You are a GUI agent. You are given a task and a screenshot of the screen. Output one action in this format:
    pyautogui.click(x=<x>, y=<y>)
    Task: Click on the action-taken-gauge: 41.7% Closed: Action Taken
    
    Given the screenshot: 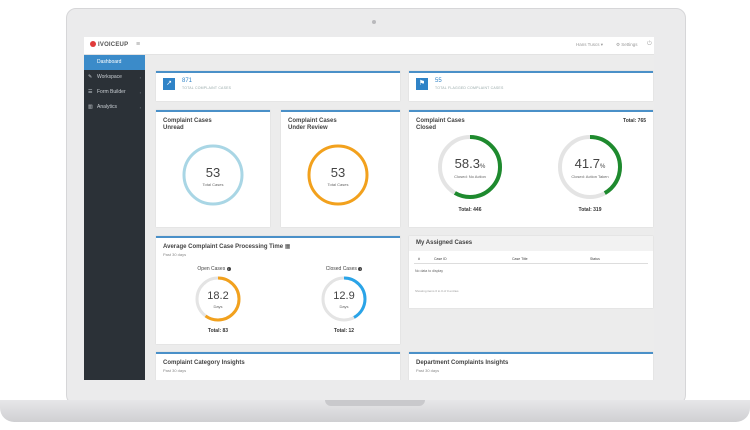 What is the action you would take?
    pyautogui.click(x=590, y=167)
    